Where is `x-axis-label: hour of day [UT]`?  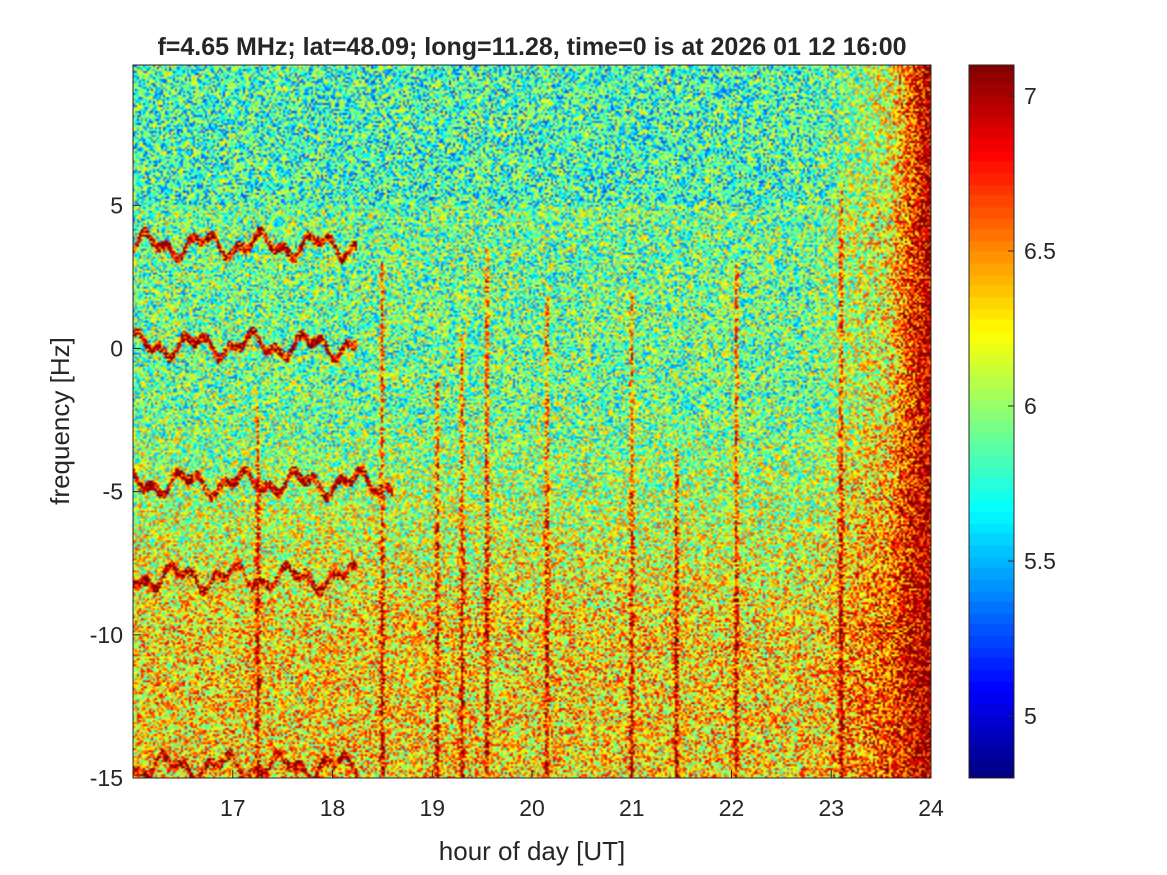
x-axis-label: hour of day [UT] is located at coordinates (532, 851).